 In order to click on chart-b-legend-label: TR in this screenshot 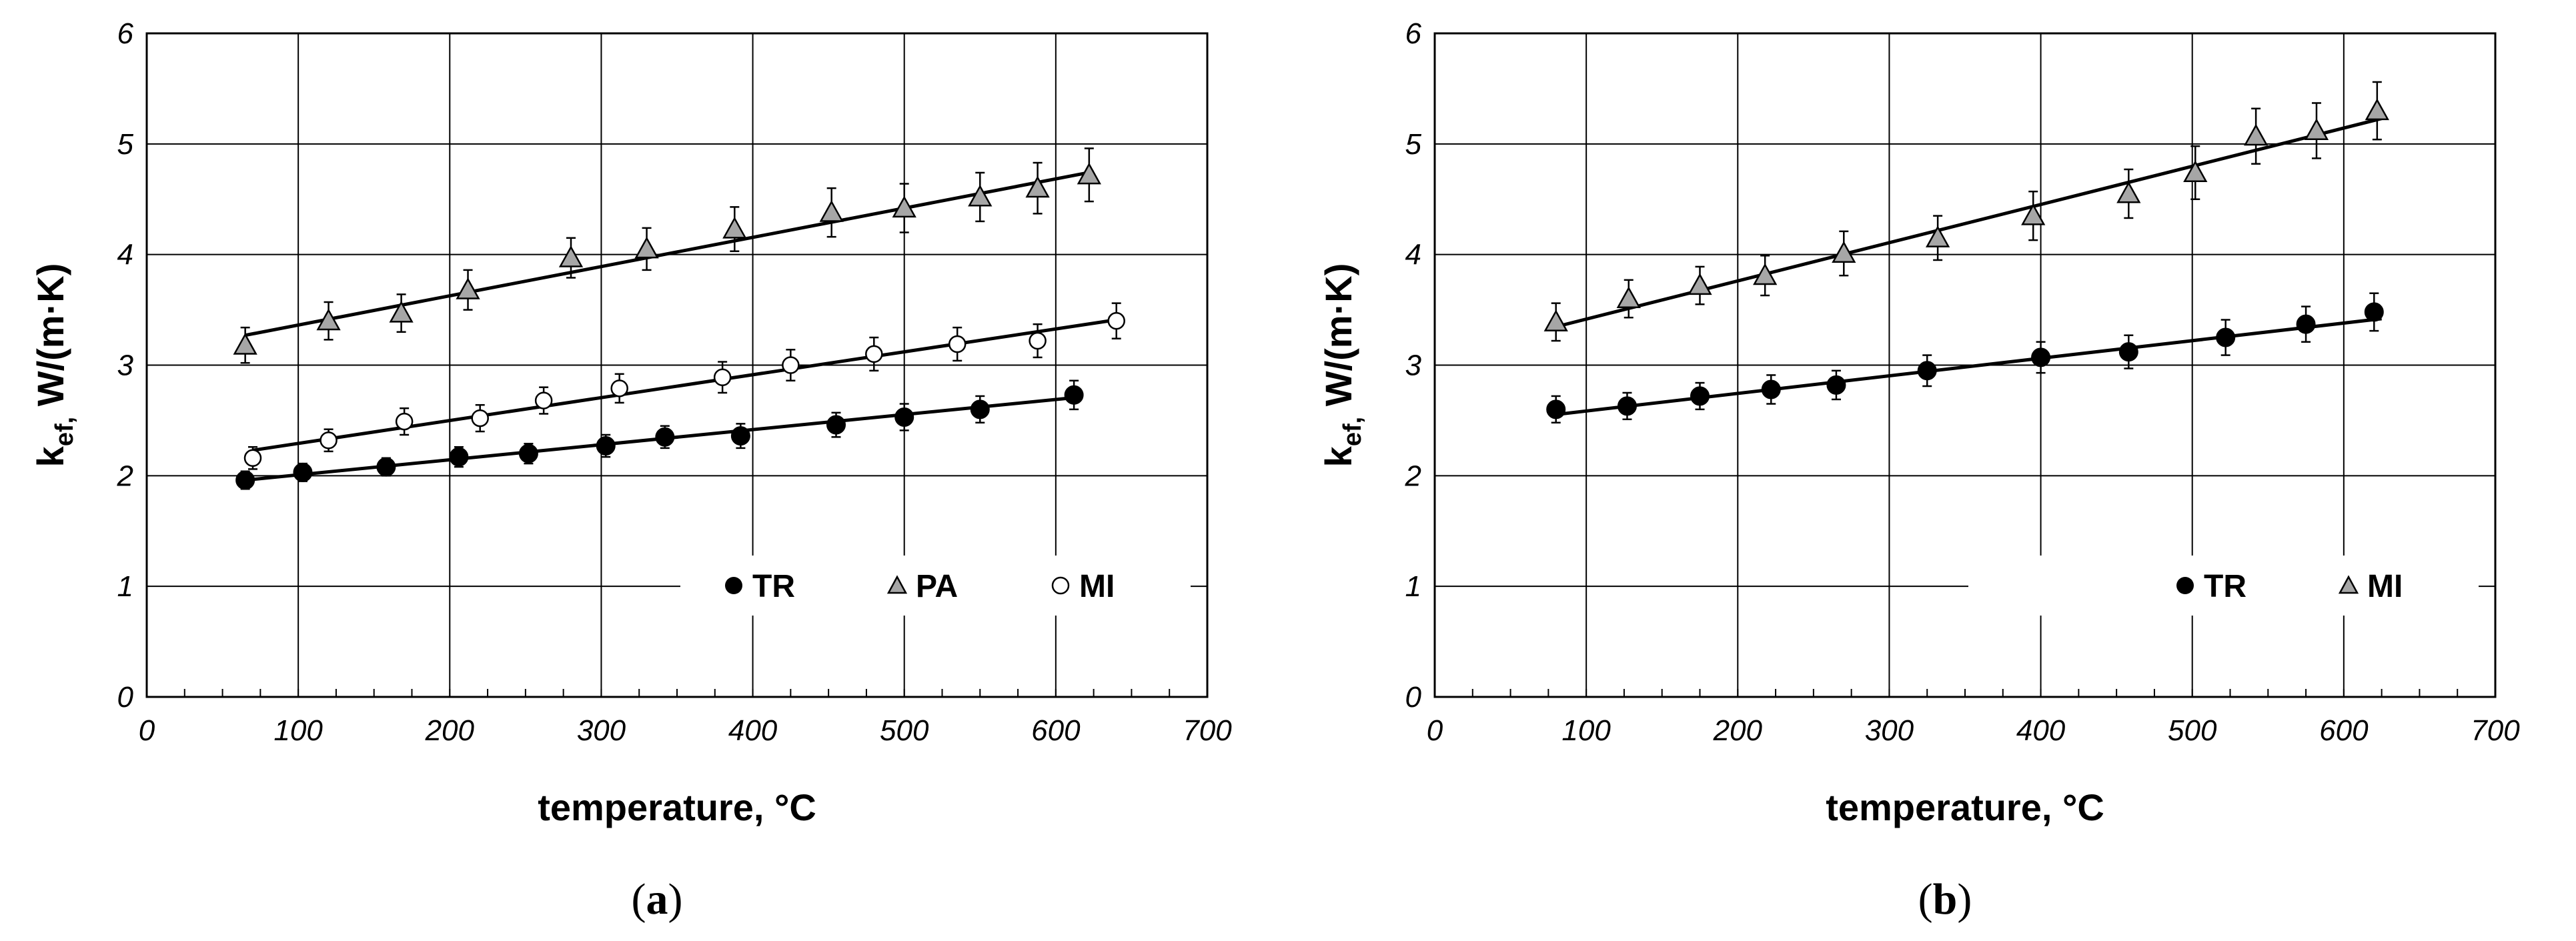, I will do `click(2225, 586)`.